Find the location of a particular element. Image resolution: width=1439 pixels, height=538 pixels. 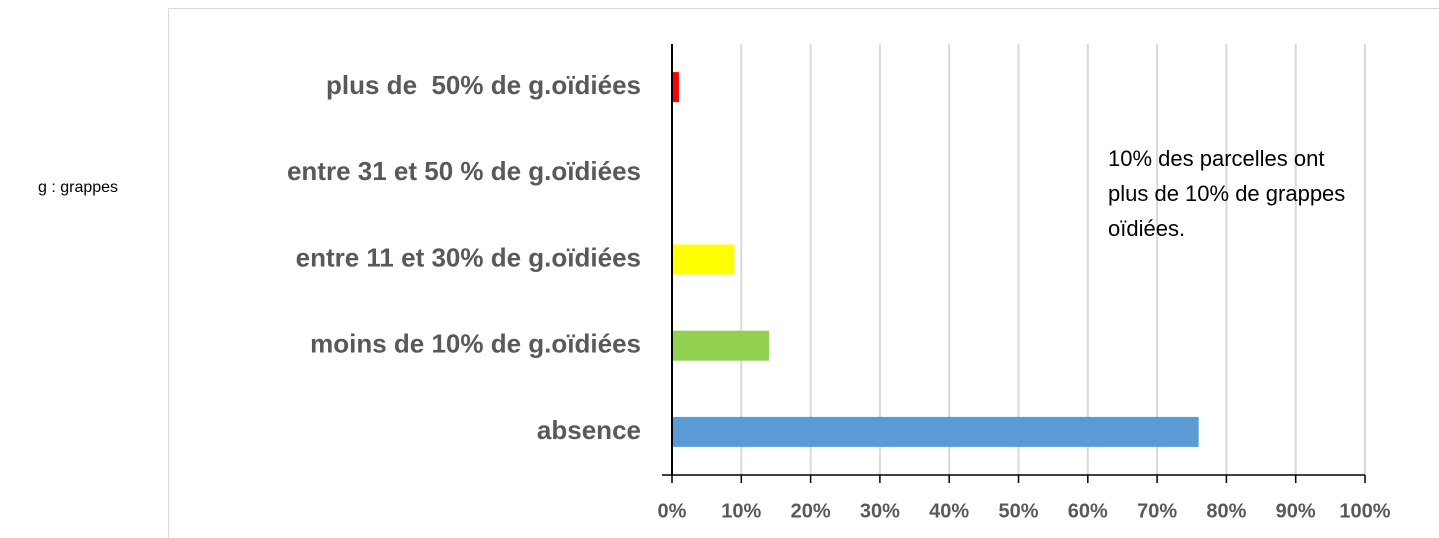

x-tick-label: 0% is located at coordinates (672, 511).